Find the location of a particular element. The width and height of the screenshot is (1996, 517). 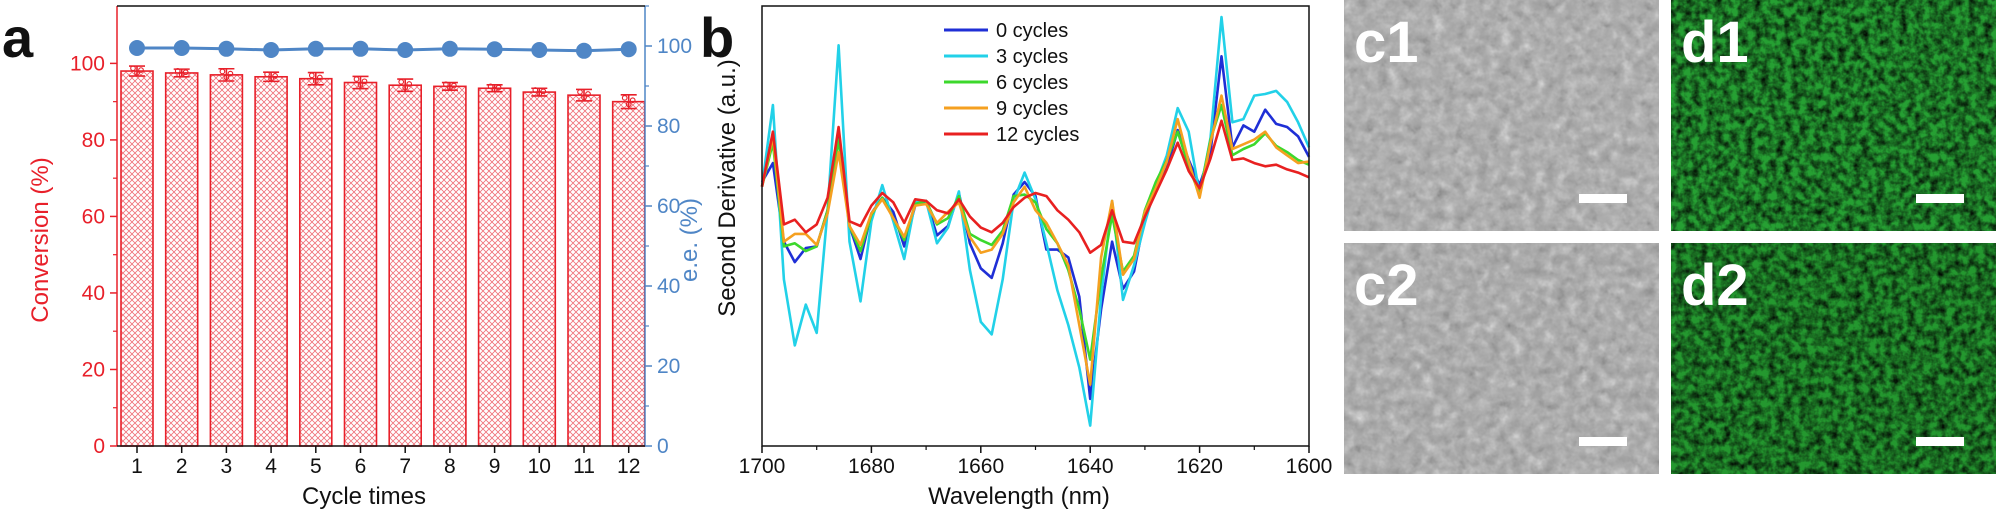

x-tick-label: 1600 is located at coordinates (1309, 466).